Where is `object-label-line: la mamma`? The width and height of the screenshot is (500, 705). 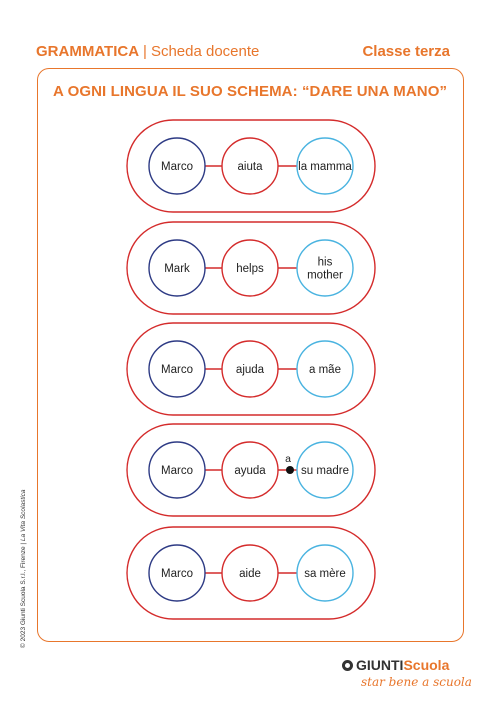 object-label-line: la mamma is located at coordinates (325, 167).